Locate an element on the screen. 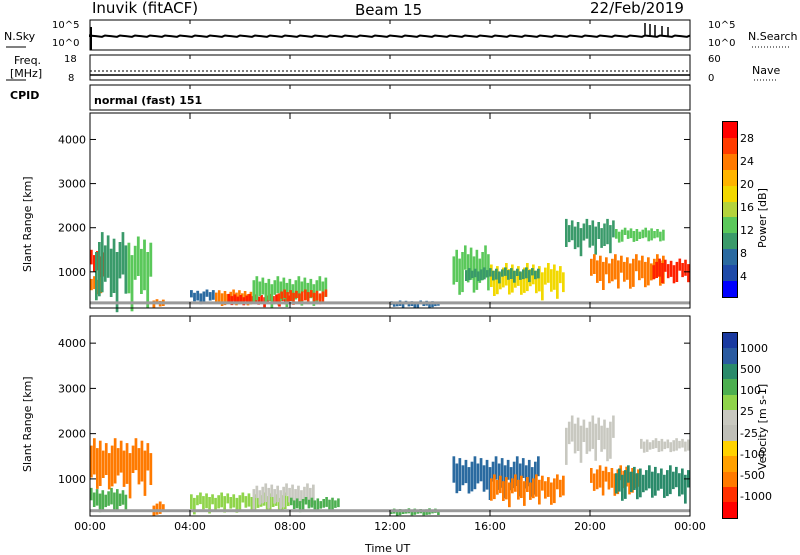 The height and width of the screenshot is (555, 800). x-axis-label: Time UT is located at coordinates (388, 548).